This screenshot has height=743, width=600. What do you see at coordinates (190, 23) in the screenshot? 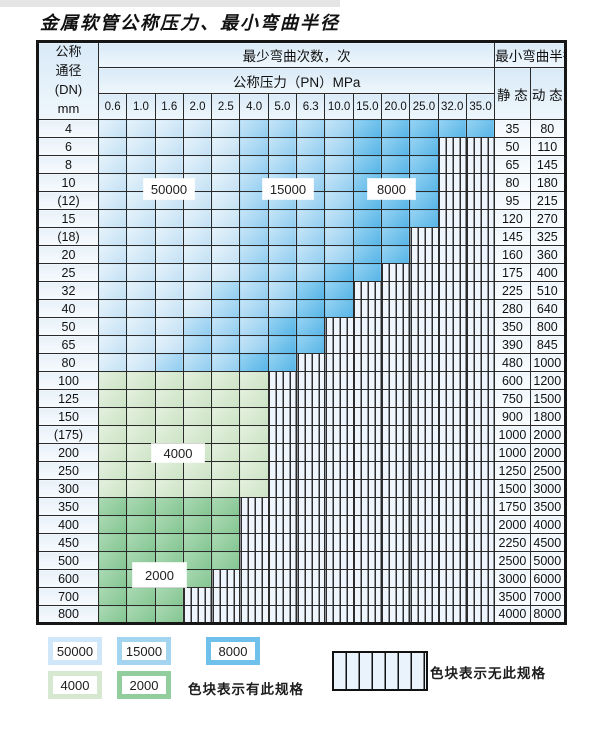
I see `page-title: 金属软管公称压力、最小弯曲半径` at bounding box center [190, 23].